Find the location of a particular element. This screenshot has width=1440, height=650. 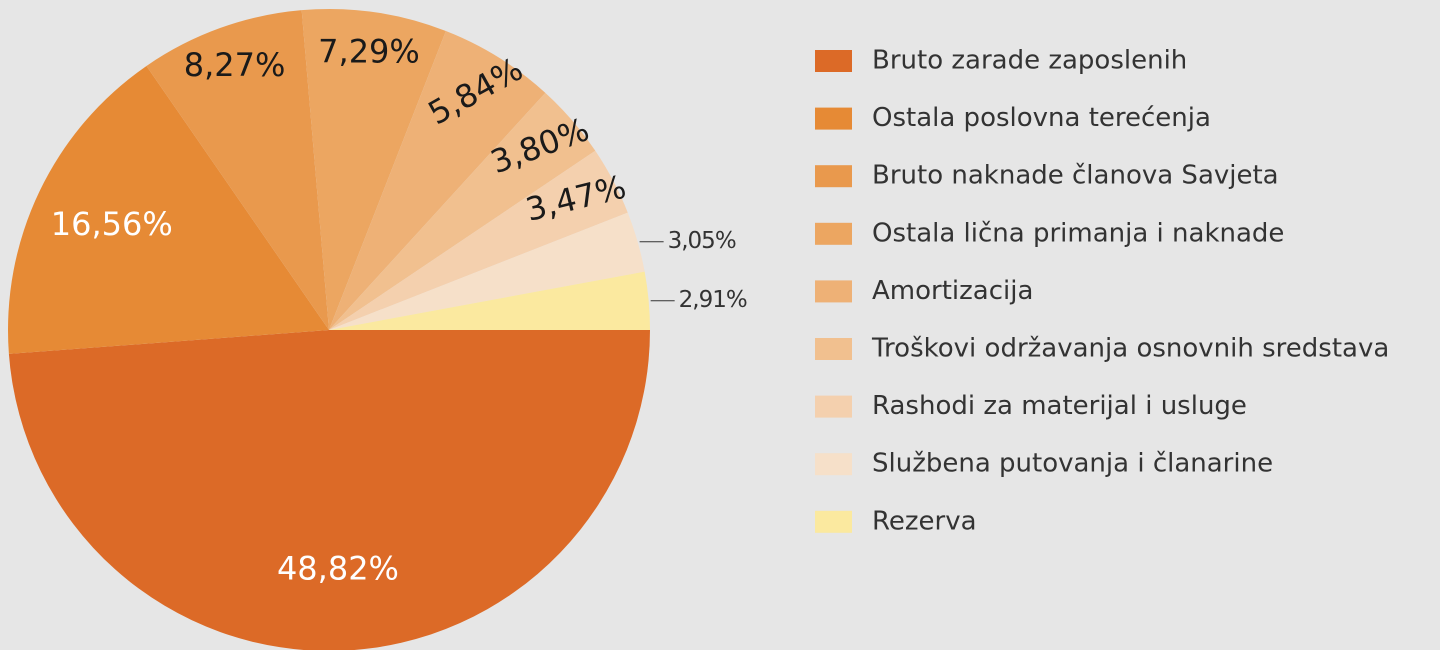

legend-label: Rashodi za materijal i usluge is located at coordinates (1059, 406).